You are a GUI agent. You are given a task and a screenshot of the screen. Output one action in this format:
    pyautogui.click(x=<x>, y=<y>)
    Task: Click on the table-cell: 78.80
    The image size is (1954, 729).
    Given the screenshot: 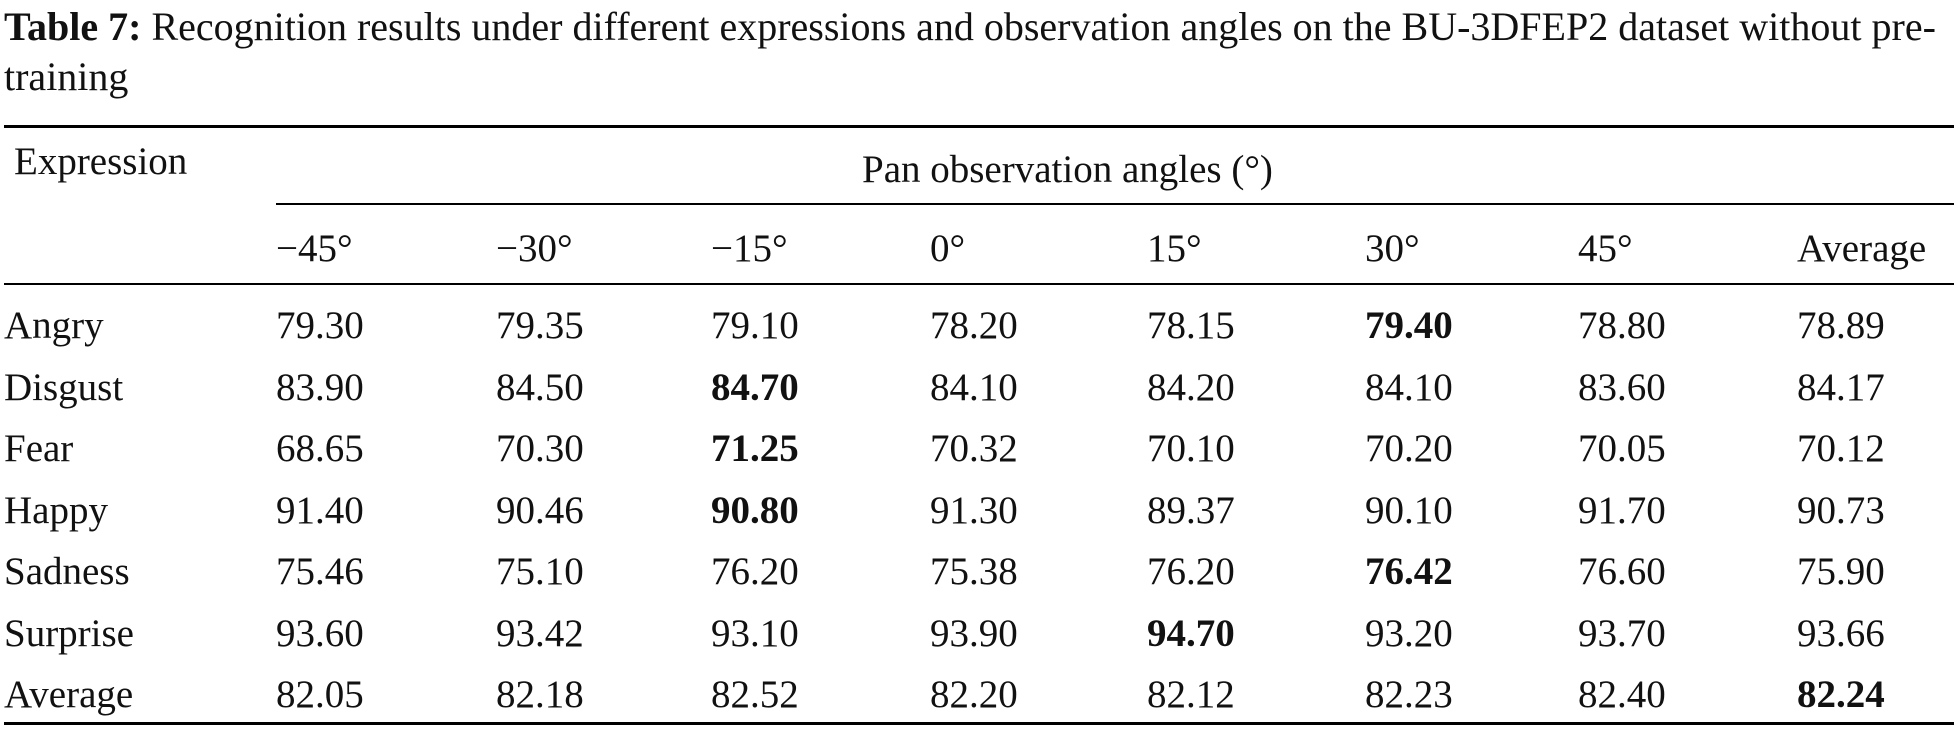 What is the action you would take?
    pyautogui.click(x=1622, y=325)
    